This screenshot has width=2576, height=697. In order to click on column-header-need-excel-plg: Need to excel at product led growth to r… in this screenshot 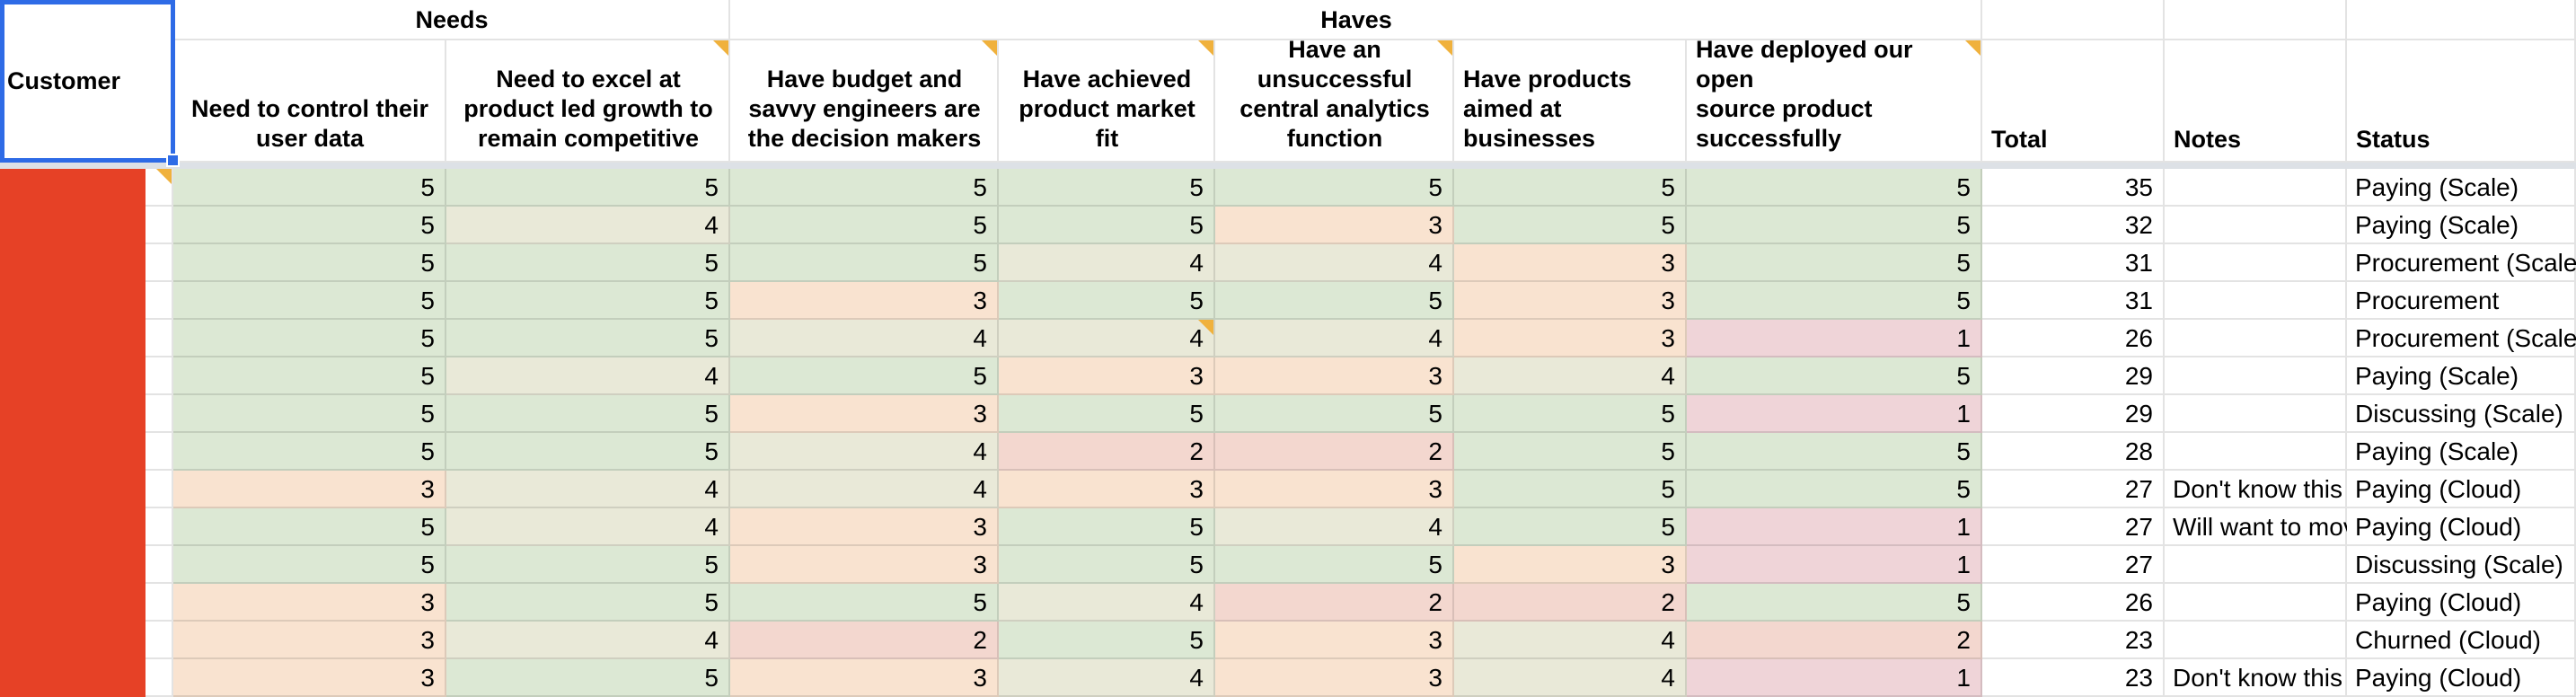, I will do `click(588, 101)`.